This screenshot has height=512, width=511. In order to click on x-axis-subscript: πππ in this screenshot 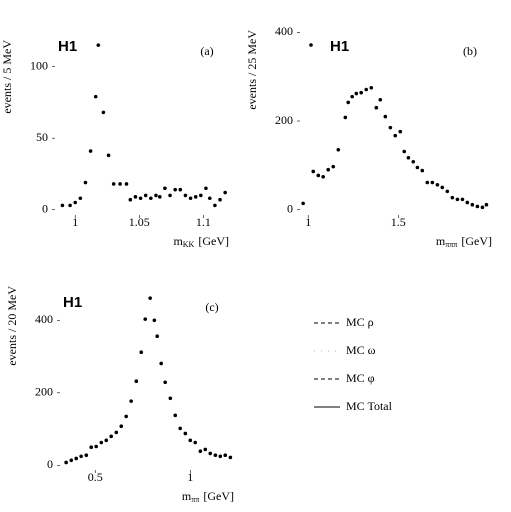, I will do `click(451, 244)`.